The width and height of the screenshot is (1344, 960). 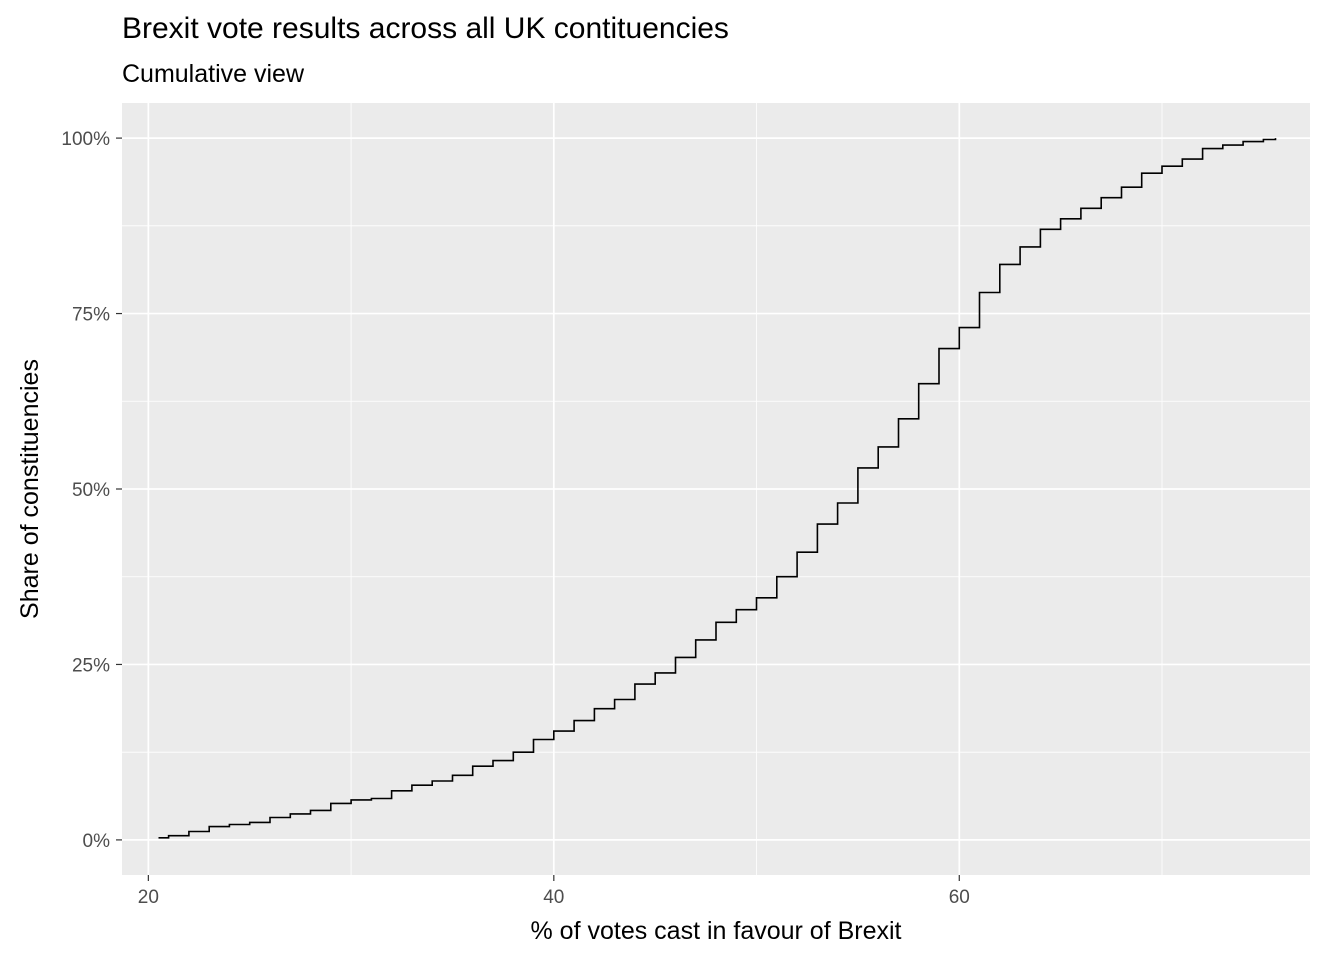 What do you see at coordinates (91, 315) in the screenshot?
I see `y-tick-label: 75%` at bounding box center [91, 315].